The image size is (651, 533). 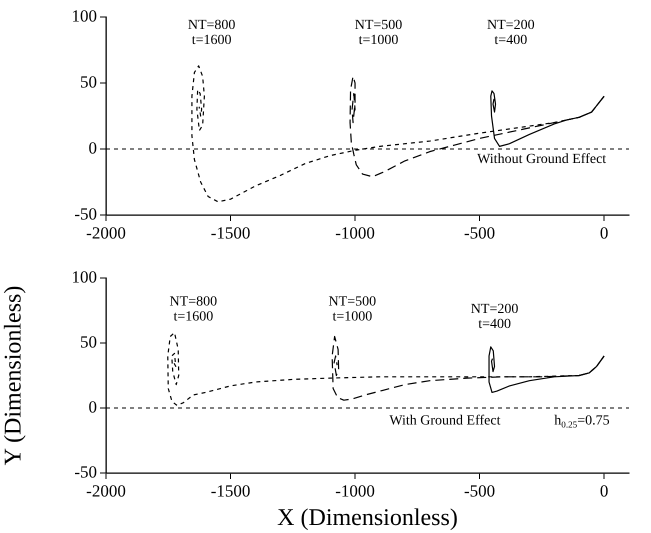 I want to click on annotation: Without Ground Effect, so click(x=541, y=160).